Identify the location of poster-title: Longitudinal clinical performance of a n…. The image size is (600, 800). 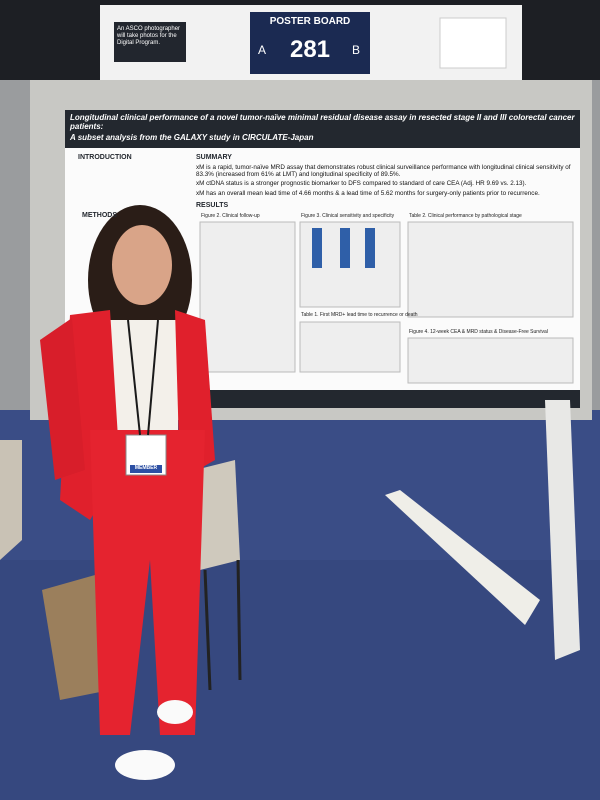
(322, 122).